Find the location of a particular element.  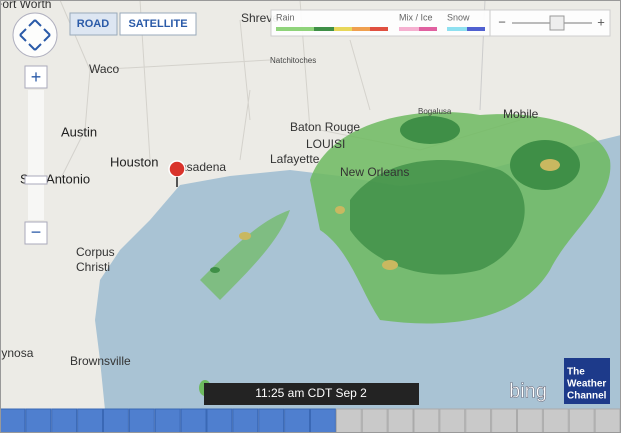

zoom-handle is located at coordinates (36, 180).